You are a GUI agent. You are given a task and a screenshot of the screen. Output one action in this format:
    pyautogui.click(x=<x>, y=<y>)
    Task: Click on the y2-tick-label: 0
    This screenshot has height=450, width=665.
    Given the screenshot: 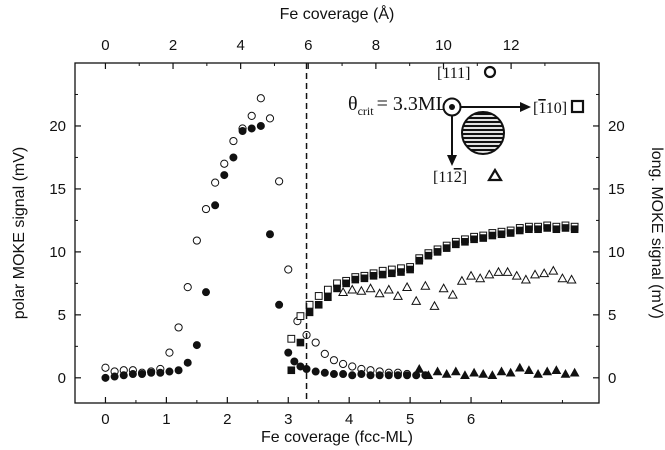 What is the action you would take?
    pyautogui.click(x=612, y=378)
    